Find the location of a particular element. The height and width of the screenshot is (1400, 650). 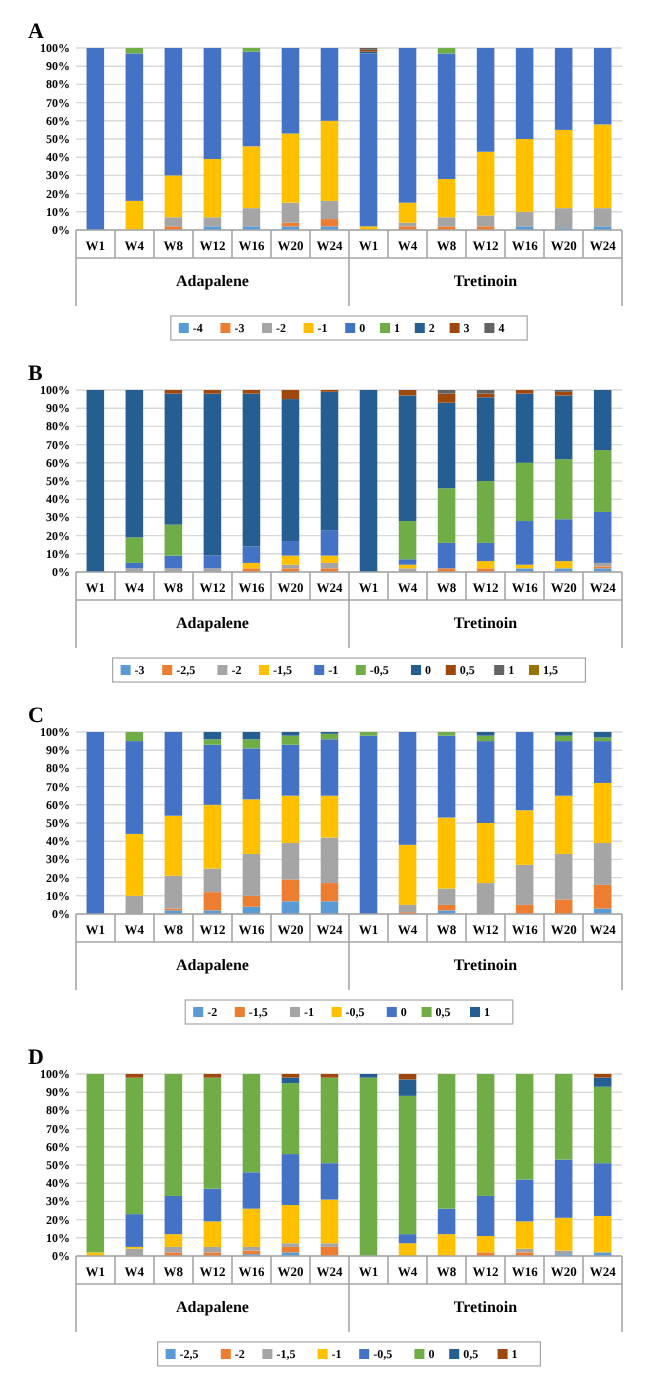

chart-title: D is located at coordinates (36, 1058).